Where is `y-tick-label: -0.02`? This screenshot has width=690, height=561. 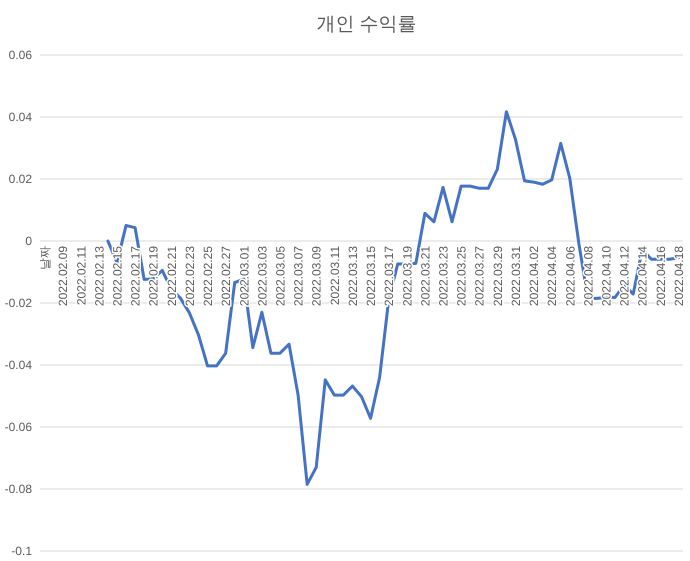 y-tick-label: -0.02 is located at coordinates (18, 303).